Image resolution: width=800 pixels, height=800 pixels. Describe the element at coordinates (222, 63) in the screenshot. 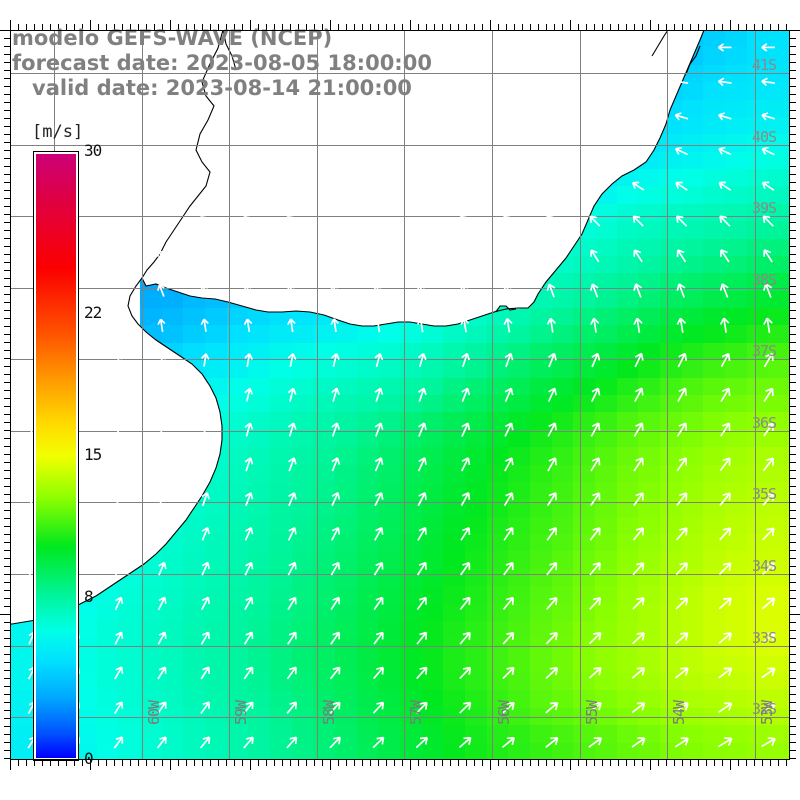

I see `title-forecast-line: forecast date: 2023-08-05 18:00:00` at that location.